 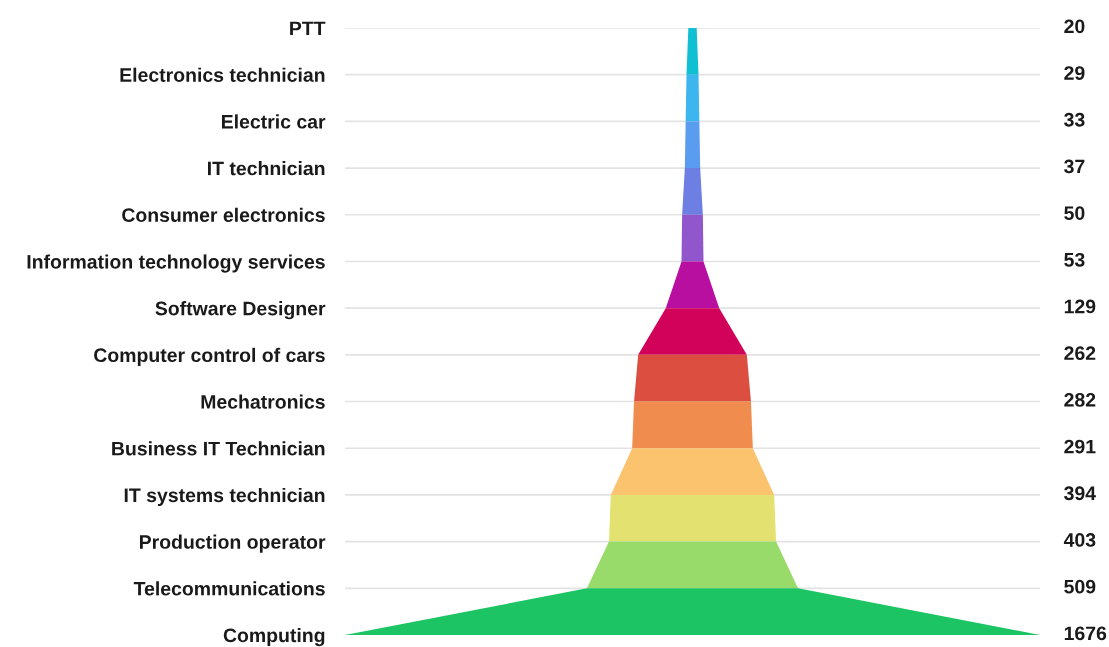 I want to click on data-label: 291, so click(x=1080, y=446).